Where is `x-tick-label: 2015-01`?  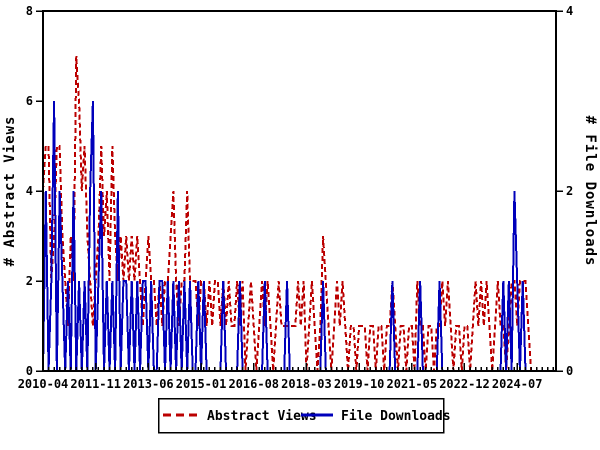
x-tick-label: 2015-01 is located at coordinates (201, 384).